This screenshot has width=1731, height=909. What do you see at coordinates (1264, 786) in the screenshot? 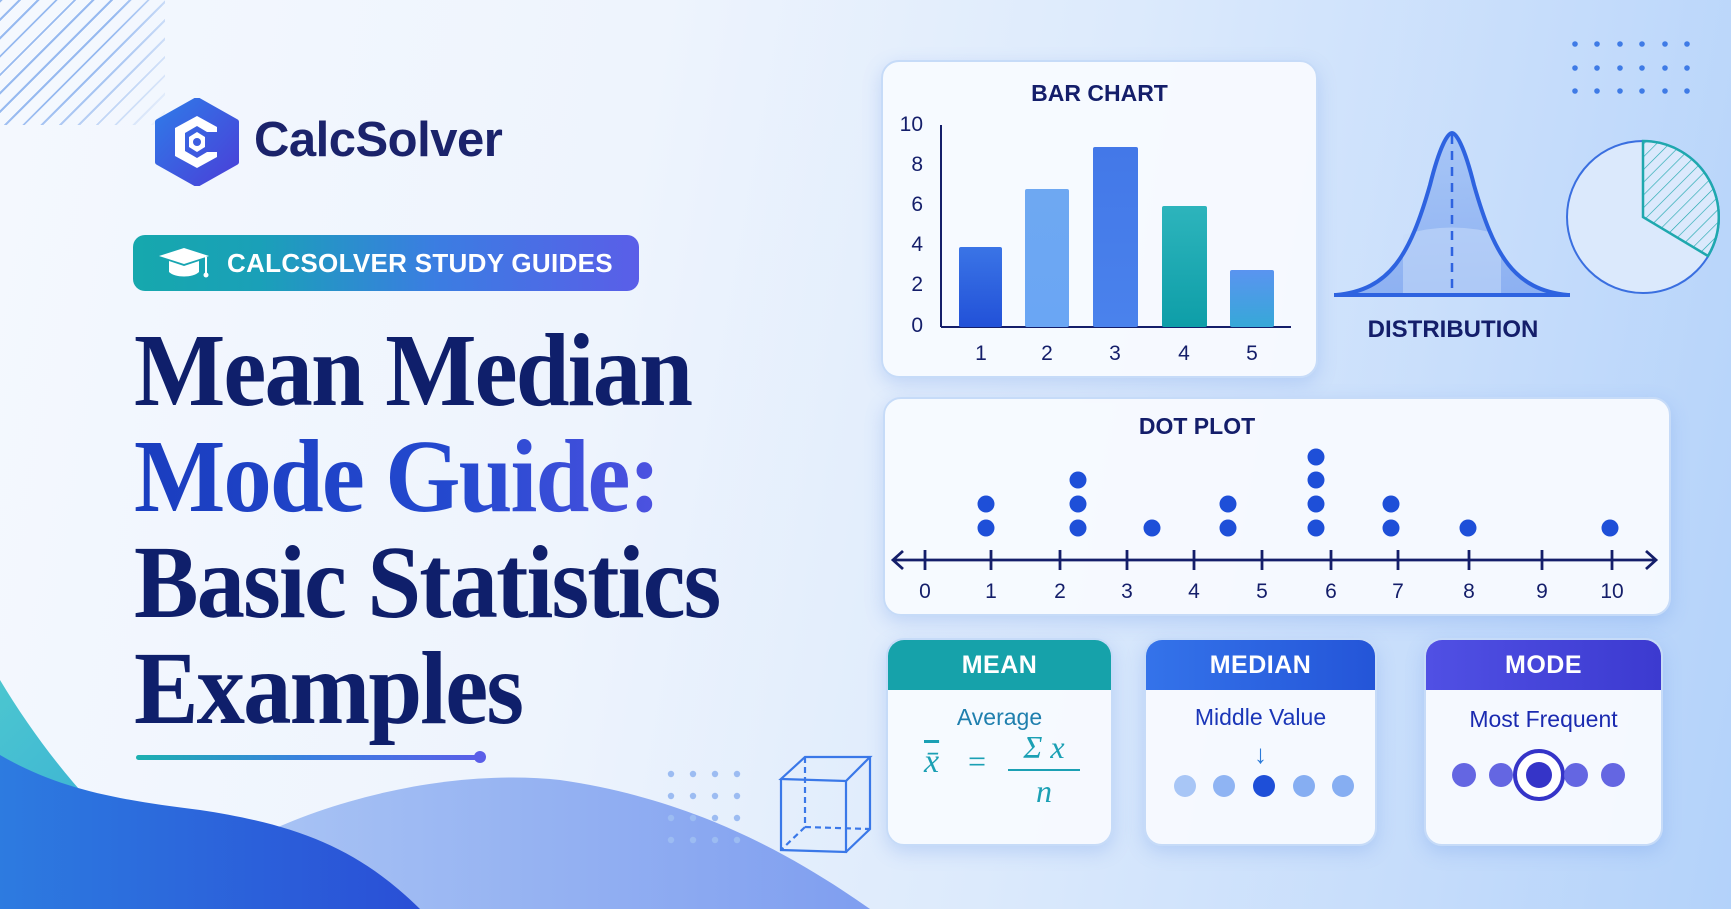
I see `median-dots` at bounding box center [1264, 786].